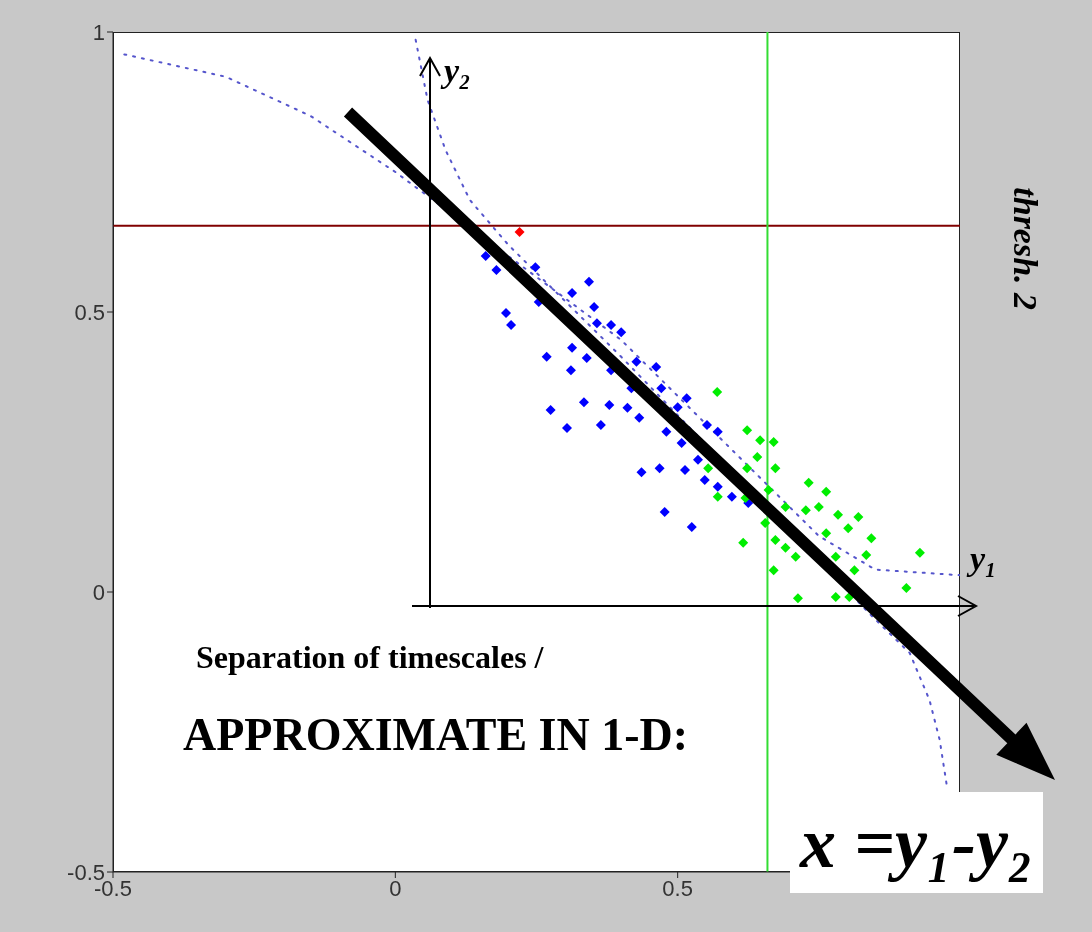 The width and height of the screenshot is (1092, 932). I want to click on annotation: Separation of timescales /, so click(370, 658).